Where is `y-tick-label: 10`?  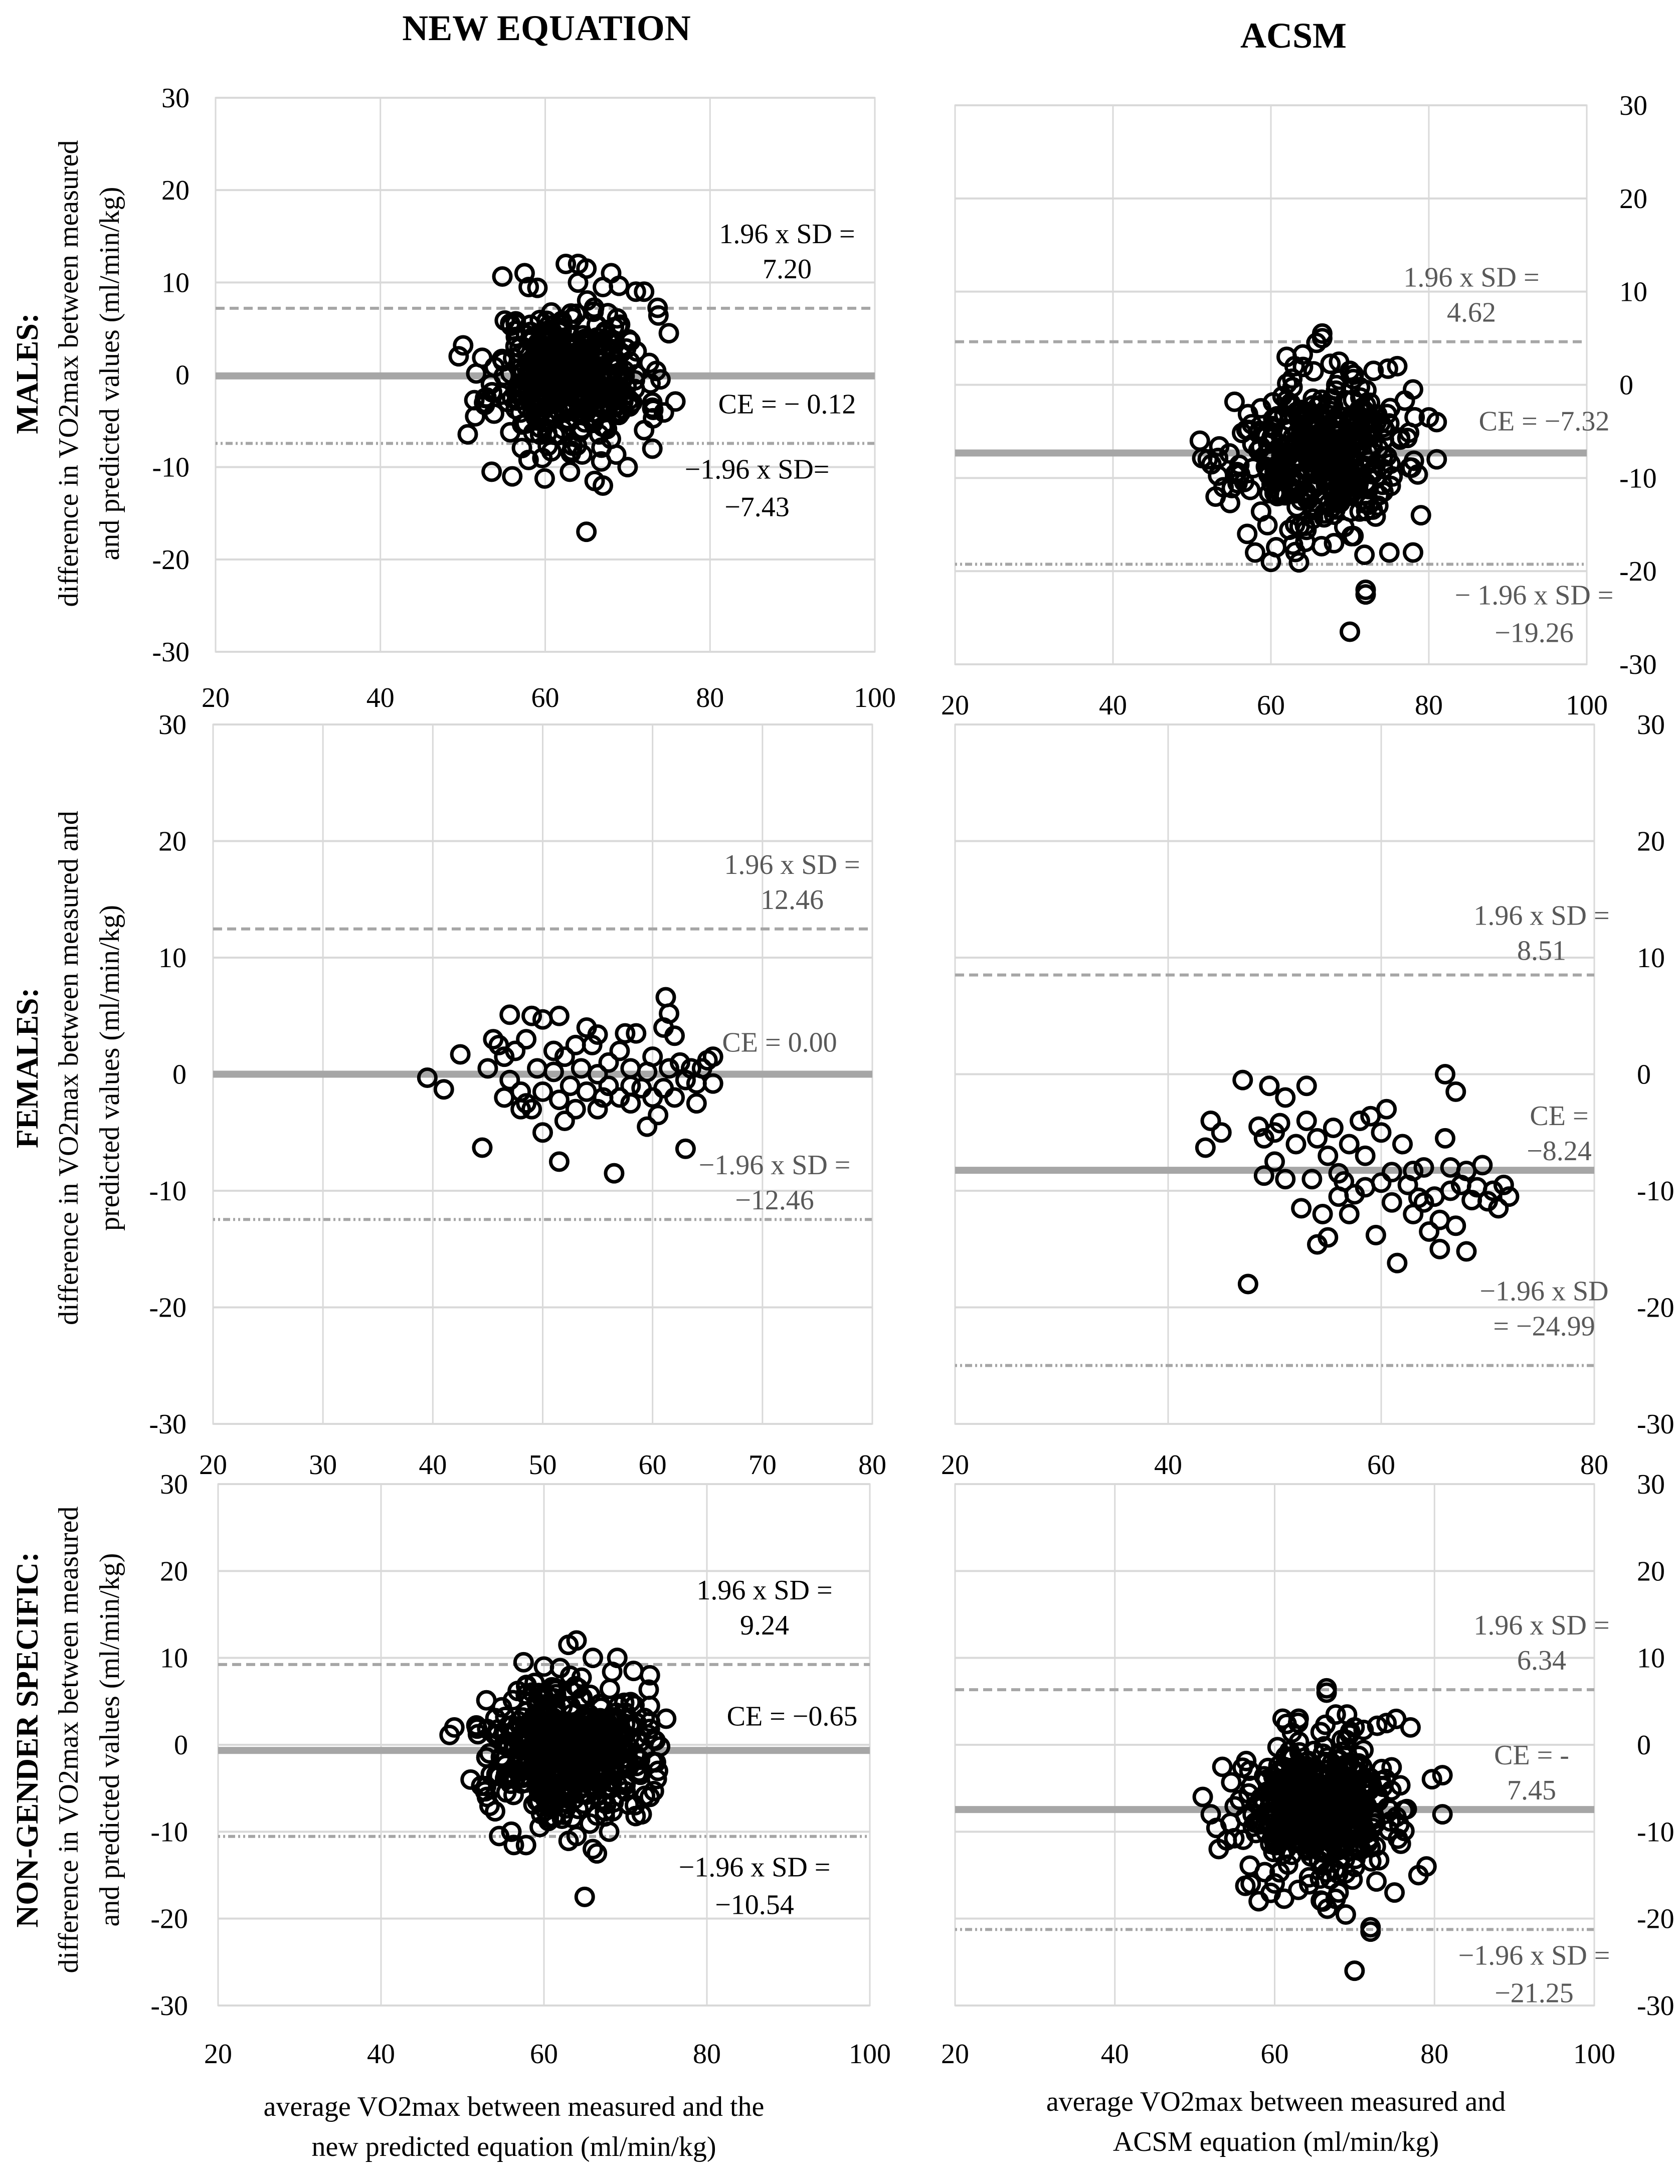
y-tick-label: 10 is located at coordinates (172, 958).